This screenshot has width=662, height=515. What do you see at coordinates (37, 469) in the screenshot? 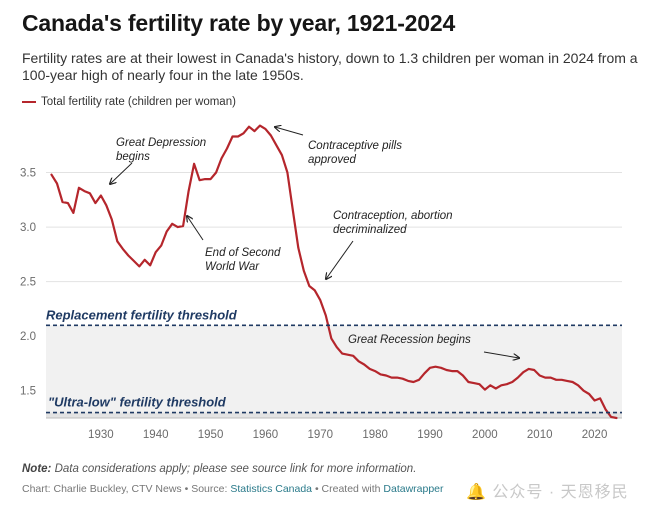
I see `note-label: Note:` at bounding box center [37, 469].